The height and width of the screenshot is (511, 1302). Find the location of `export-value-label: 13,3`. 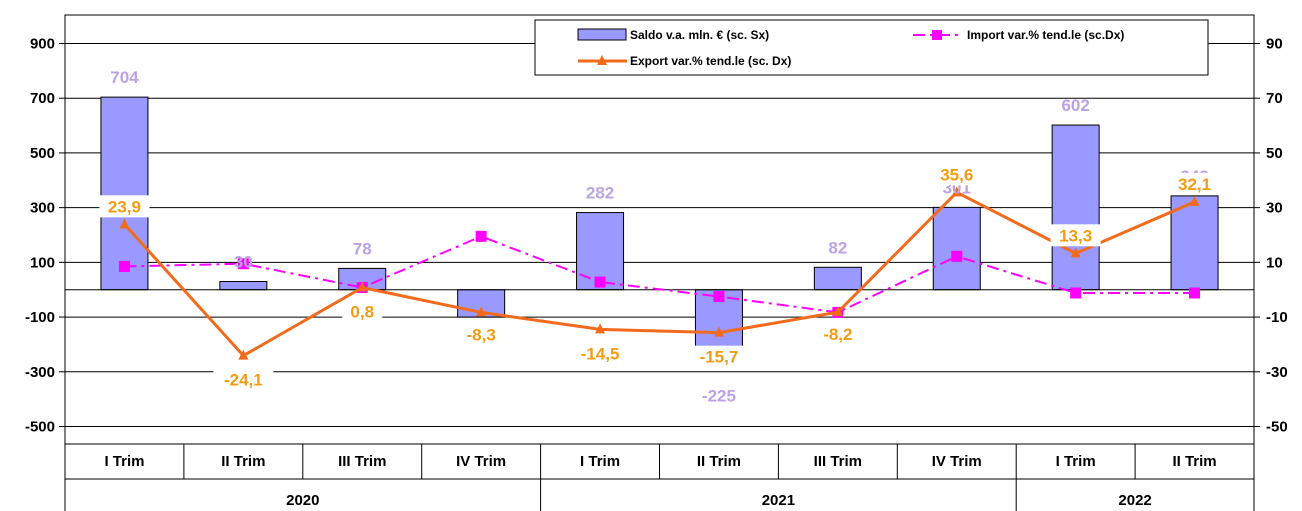

export-value-label: 13,3 is located at coordinates (1075, 235).